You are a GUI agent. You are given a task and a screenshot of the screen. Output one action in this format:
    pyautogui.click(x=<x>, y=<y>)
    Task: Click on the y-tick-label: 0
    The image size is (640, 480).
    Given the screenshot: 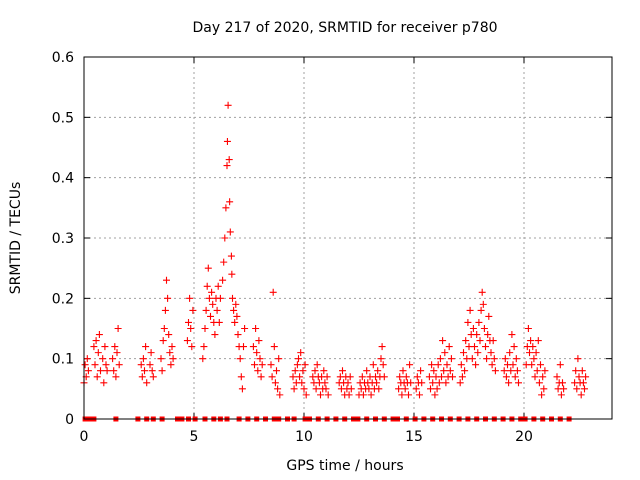 What is the action you would take?
    pyautogui.click(x=69, y=420)
    